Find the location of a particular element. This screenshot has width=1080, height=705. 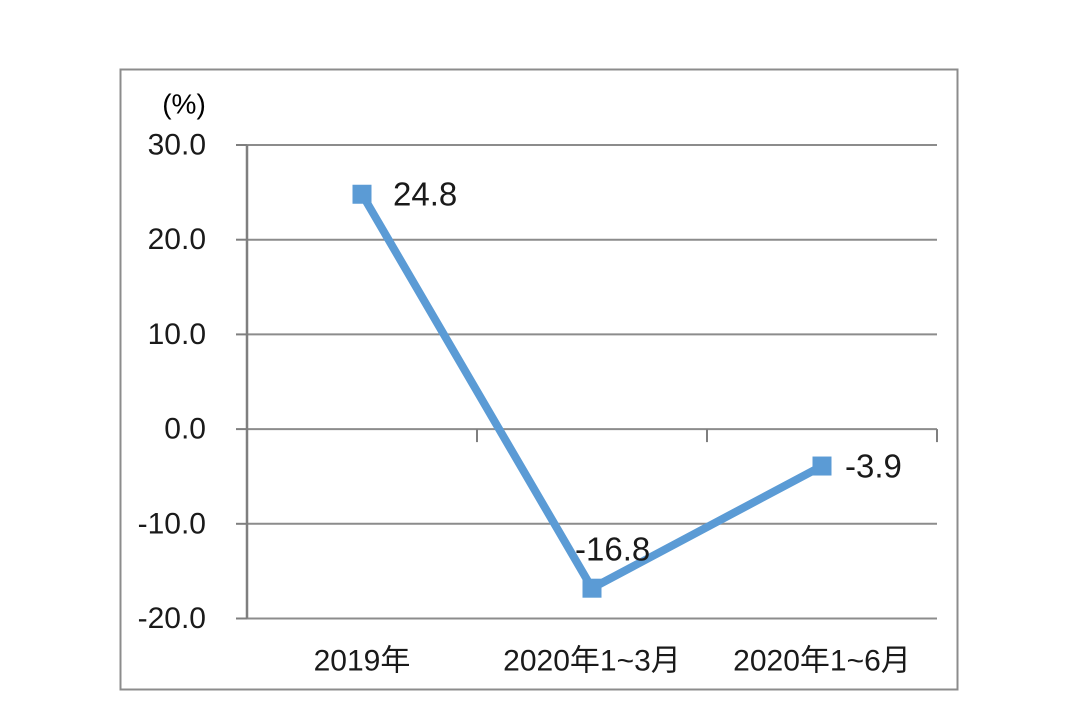

data-label: -16.8 is located at coordinates (612, 549).